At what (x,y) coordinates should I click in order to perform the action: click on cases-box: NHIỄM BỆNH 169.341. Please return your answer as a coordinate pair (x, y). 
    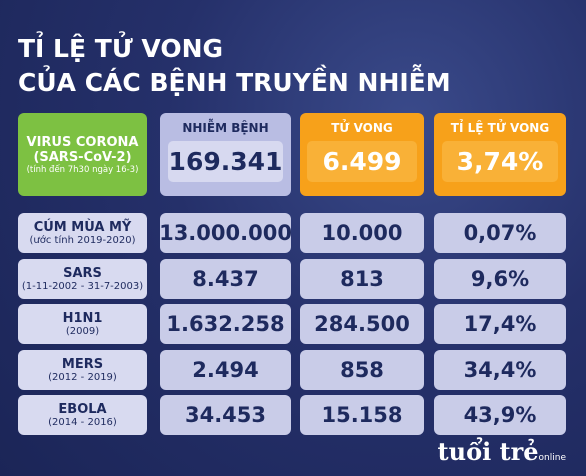
    Looking at the image, I should click on (225, 154).